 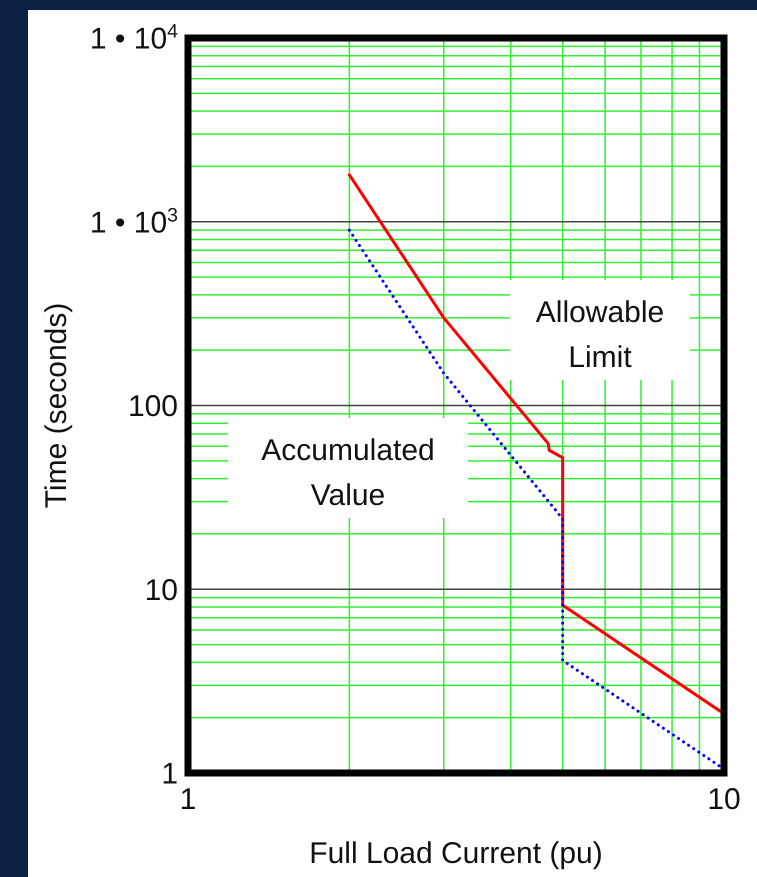 What do you see at coordinates (161, 590) in the screenshot?
I see `y-tick-label: 10` at bounding box center [161, 590].